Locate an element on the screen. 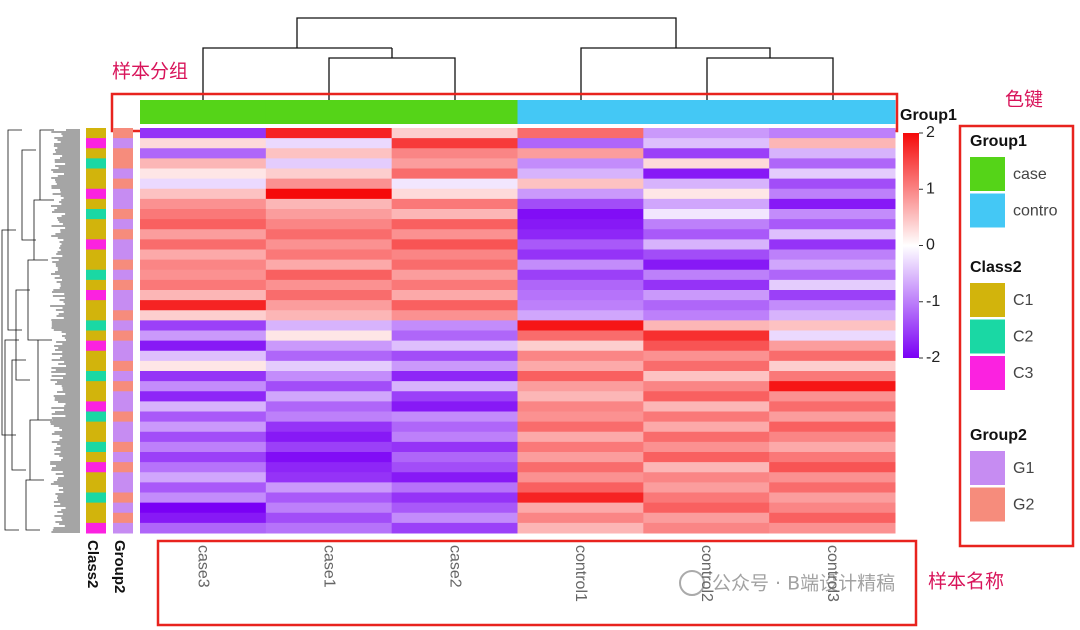 Image resolution: width=1080 pixels, height=630 pixels. column-label: control2 is located at coordinates (706, 573).